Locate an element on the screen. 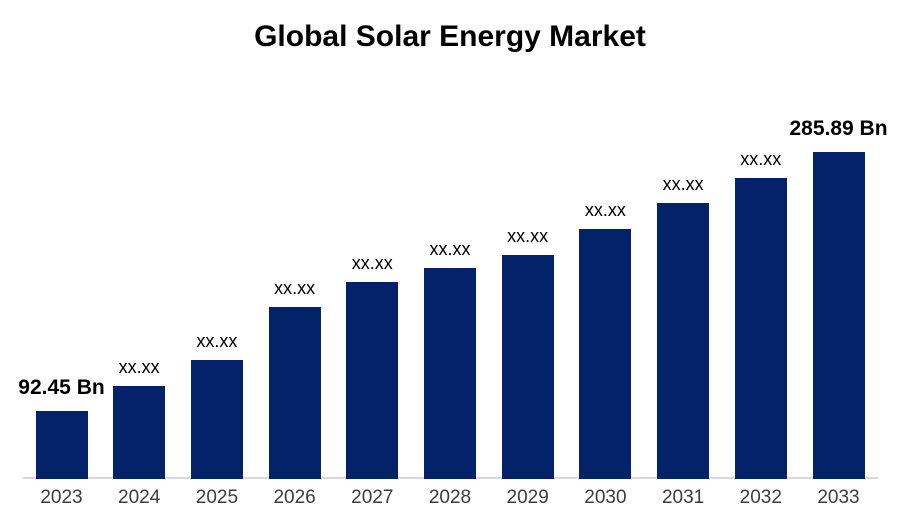 Image resolution: width=900 pixels, height=525 pixels. x-tick-label-2026: 2026 is located at coordinates (294, 497).